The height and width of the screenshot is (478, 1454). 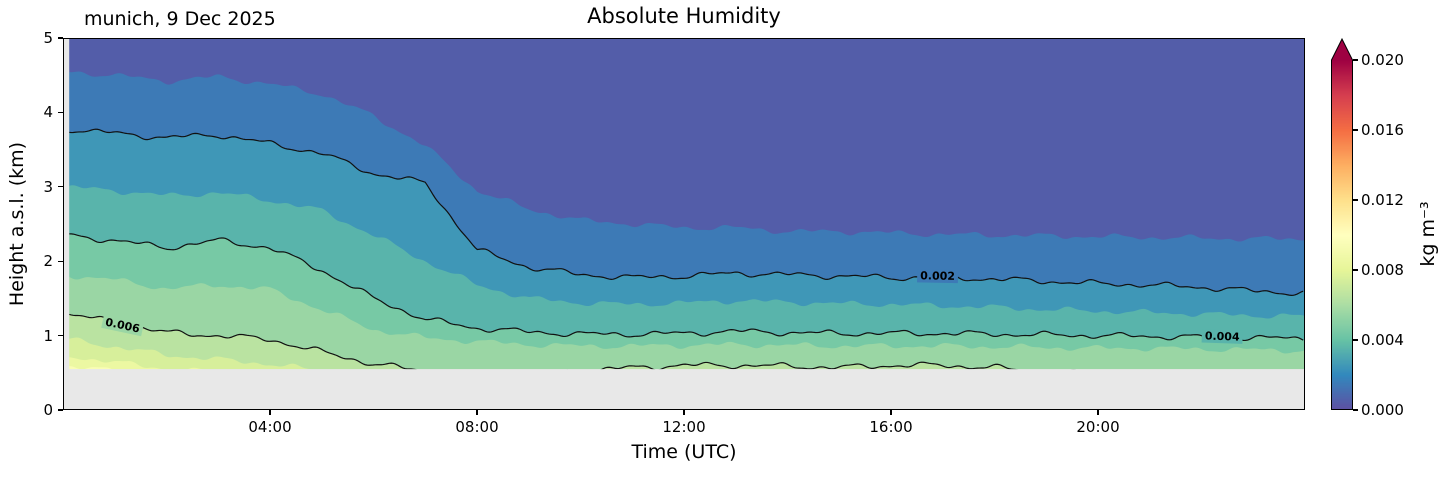 I want to click on y-tick-label: 3, so click(x=48, y=186).